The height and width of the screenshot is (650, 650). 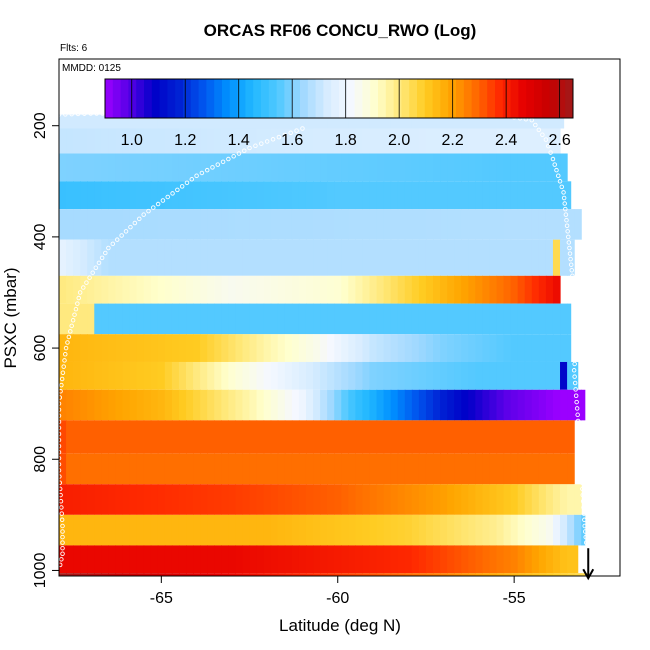 What do you see at coordinates (292, 140) in the screenshot?
I see `colorbar-tick-label: 1.6` at bounding box center [292, 140].